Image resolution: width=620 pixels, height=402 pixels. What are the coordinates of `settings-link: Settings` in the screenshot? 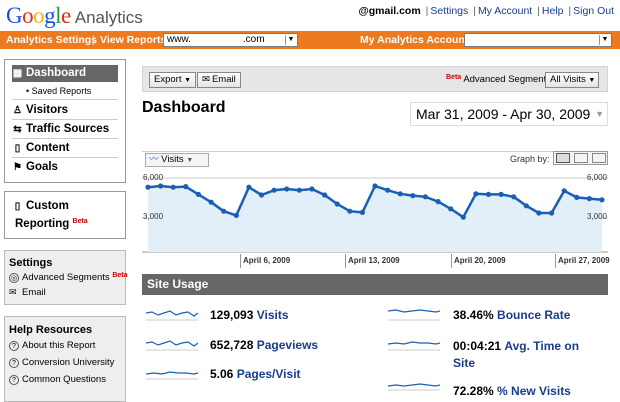 It's located at (449, 11).